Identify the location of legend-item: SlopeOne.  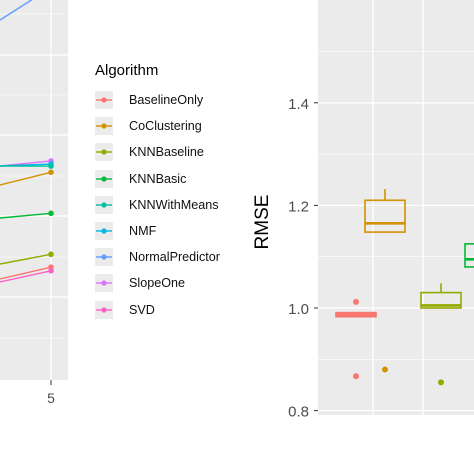
(182, 283).